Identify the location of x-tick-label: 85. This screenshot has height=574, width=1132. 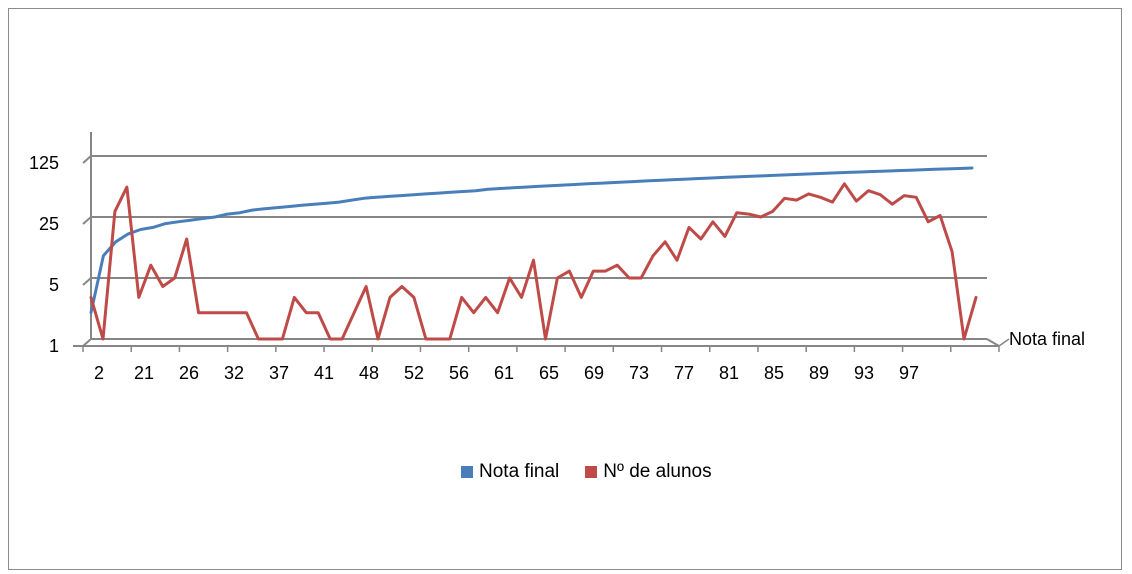
(774, 373).